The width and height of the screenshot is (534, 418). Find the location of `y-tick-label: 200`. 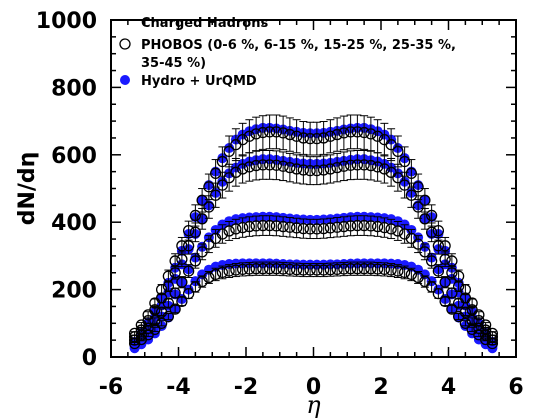

y-tick-label: 200 is located at coordinates (74, 291).